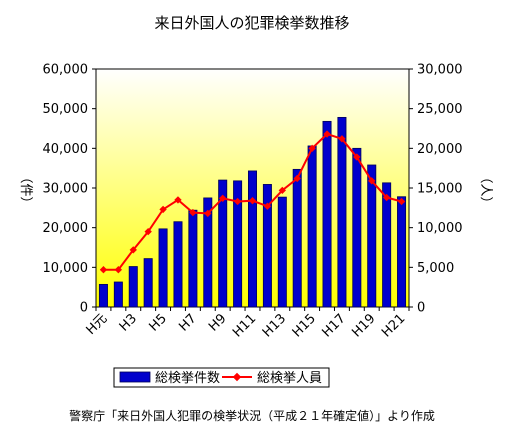 This screenshot has width=505, height=438. I want to click on legend: 総検挙件数 総検挙人員, so click(221, 377).